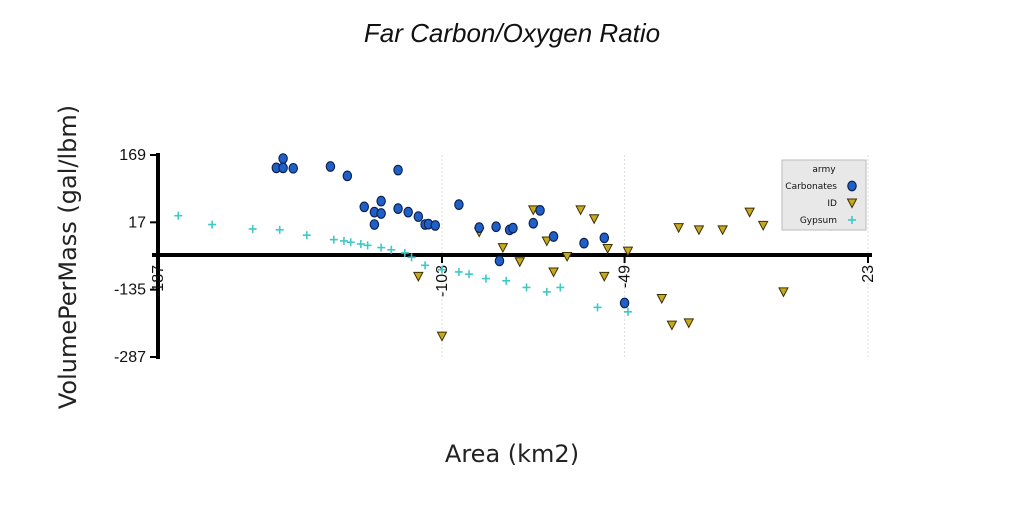  What do you see at coordinates (852, 220) in the screenshot?
I see `legend-marker-gypsum` at bounding box center [852, 220].